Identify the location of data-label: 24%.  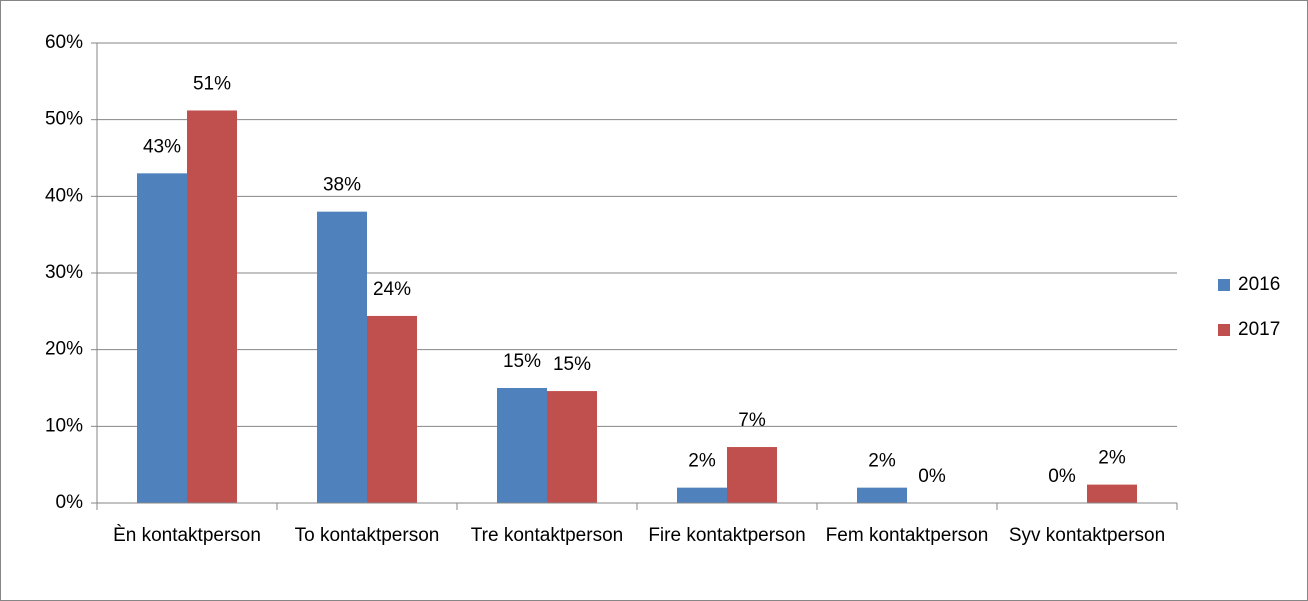
(392, 289).